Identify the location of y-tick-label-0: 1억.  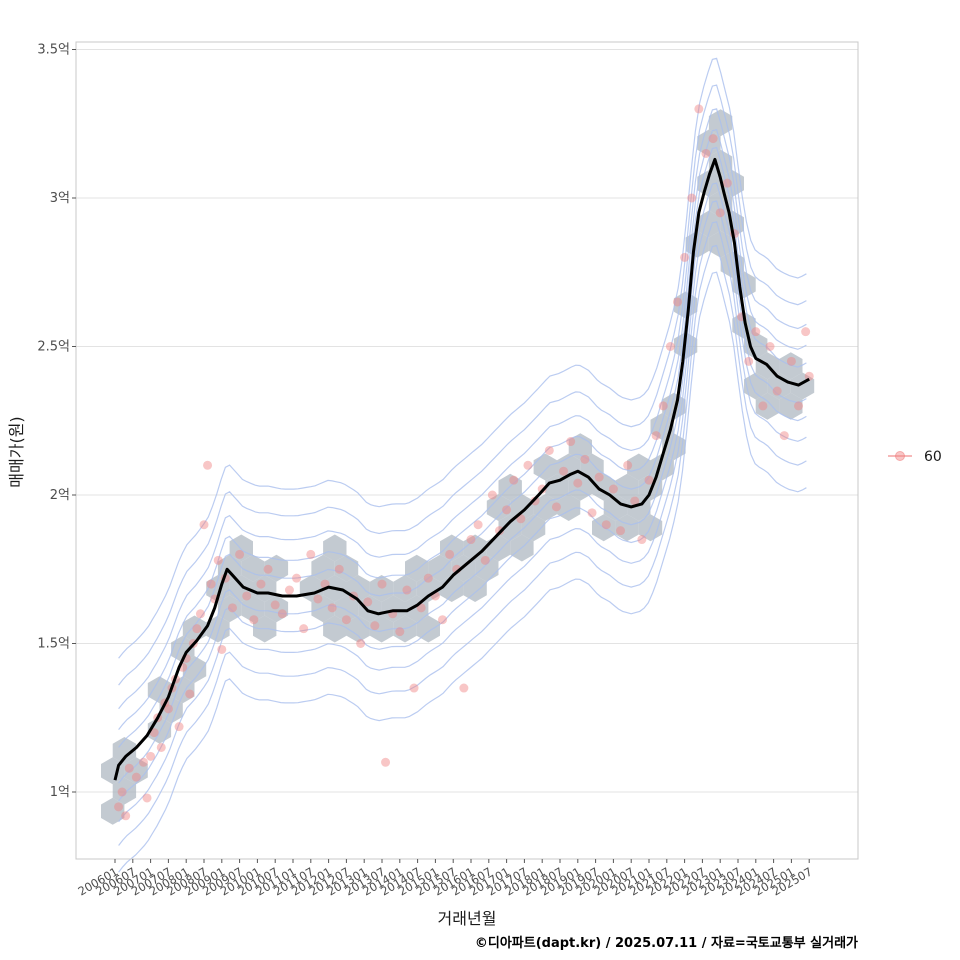
(60, 792).